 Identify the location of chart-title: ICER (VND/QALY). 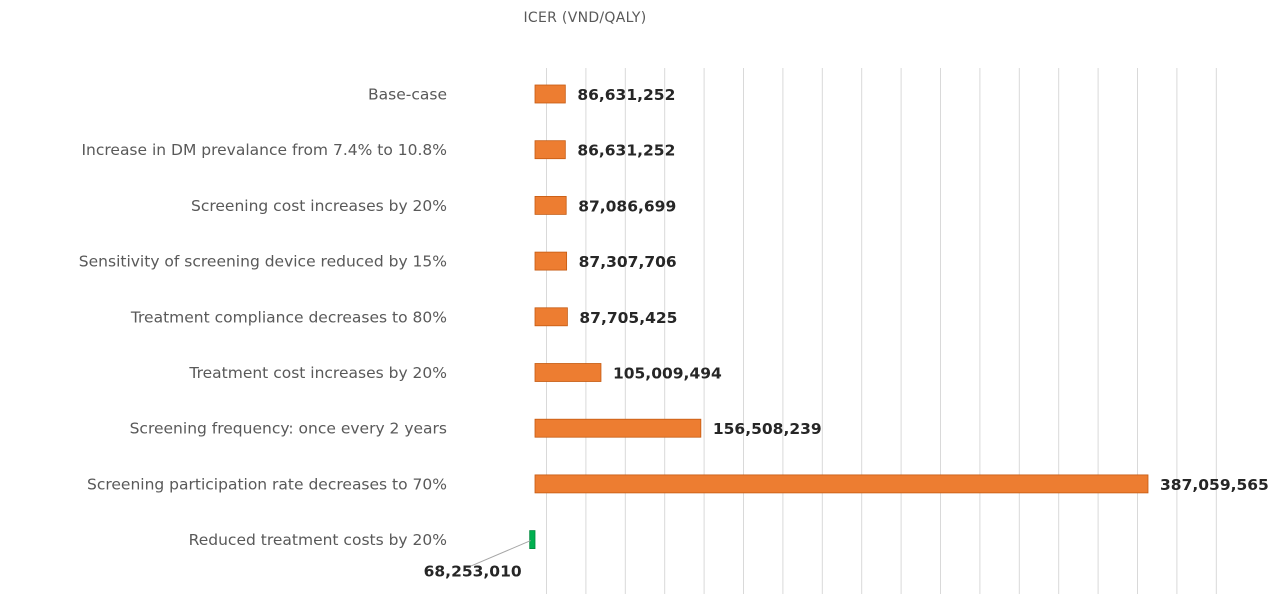
(585, 18).